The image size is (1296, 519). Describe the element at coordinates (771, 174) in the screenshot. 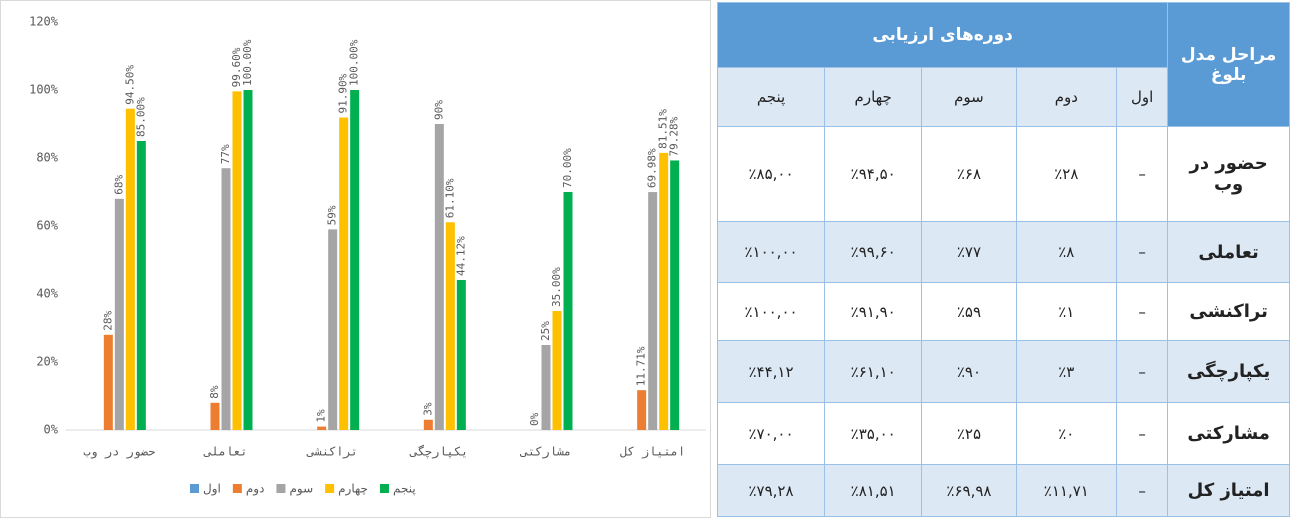

I see `table-cell: ٪۸۵,۰۰` at that location.